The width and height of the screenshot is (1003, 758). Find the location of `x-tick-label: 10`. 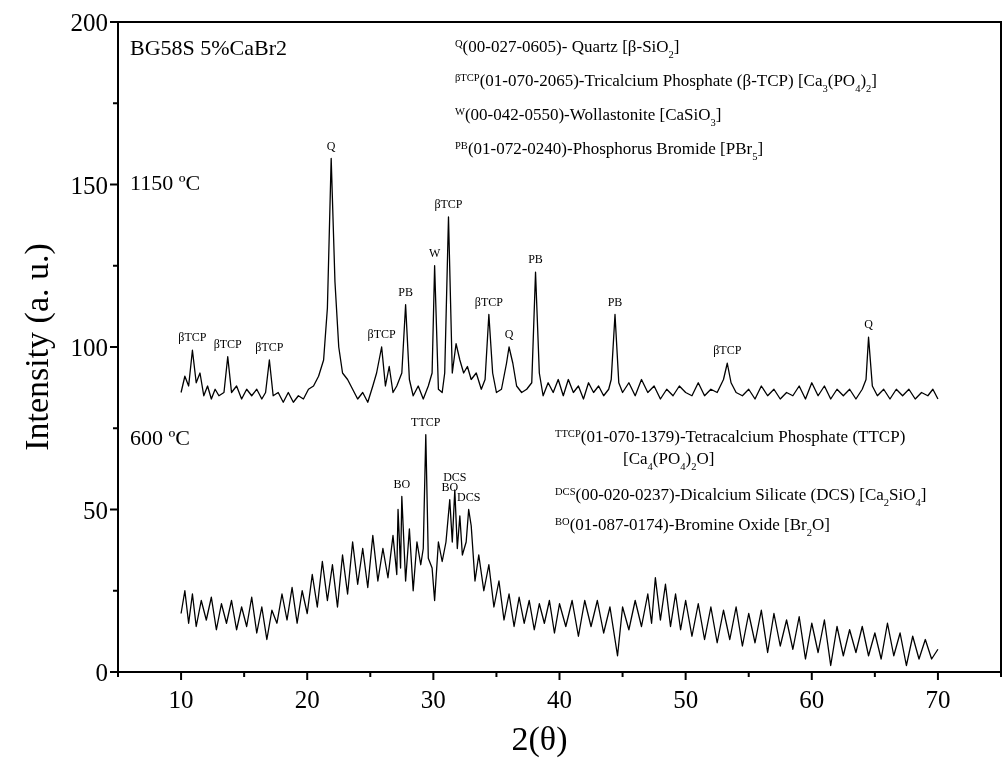

x-tick-label: 10 is located at coordinates (181, 699).